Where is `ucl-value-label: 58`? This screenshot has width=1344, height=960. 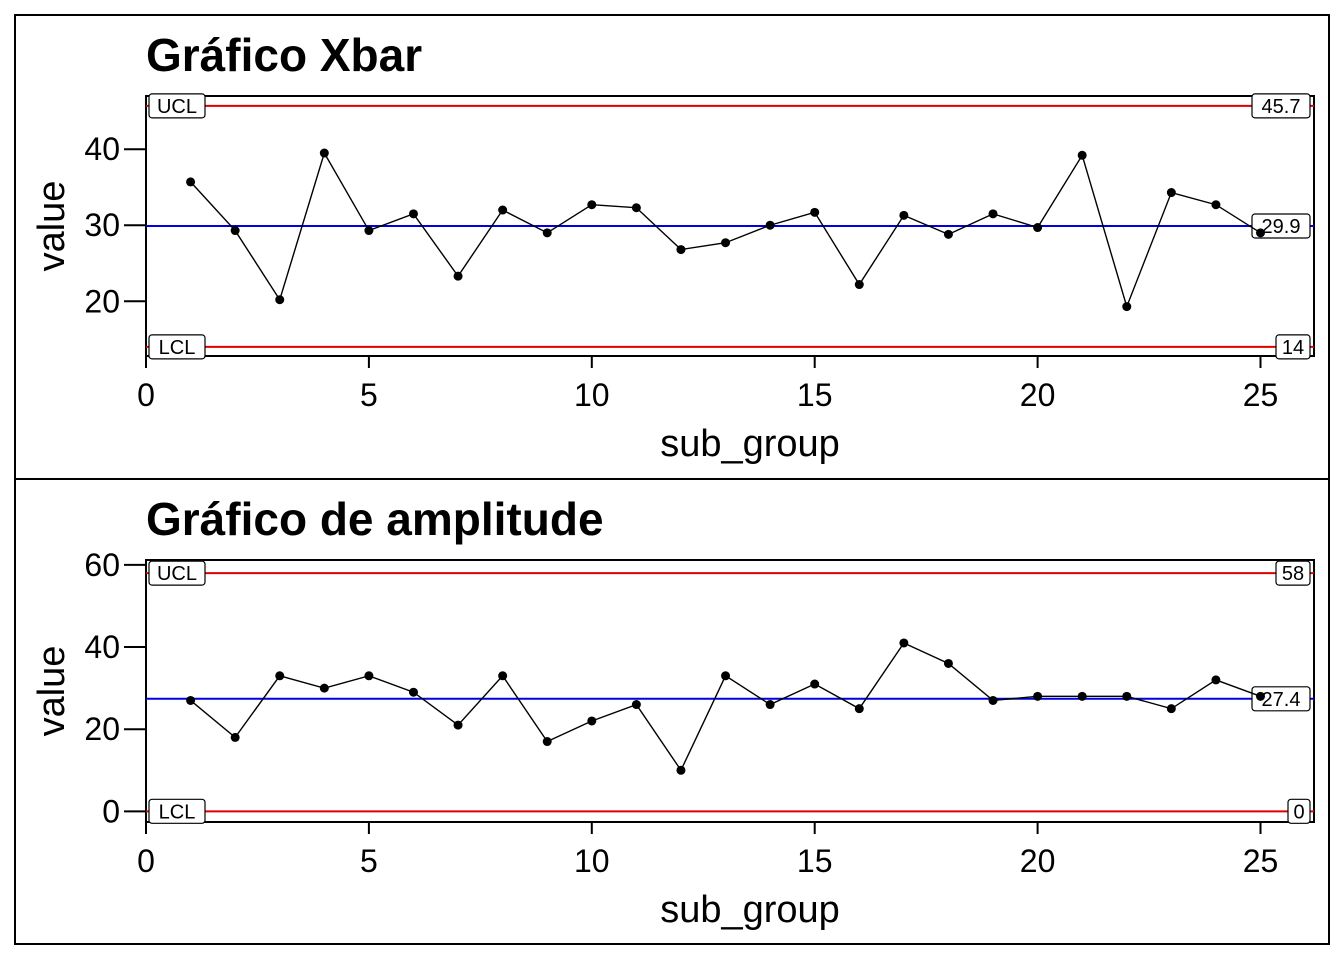 ucl-value-label: 58 is located at coordinates (1293, 574).